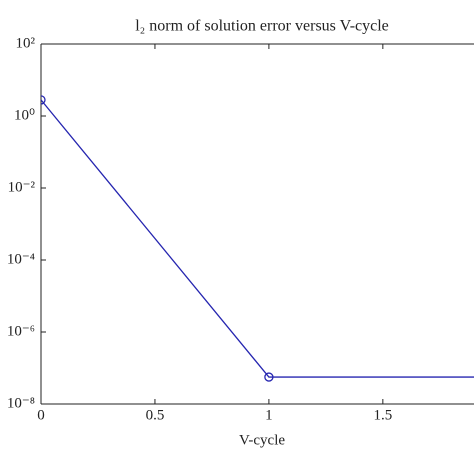 The image size is (474, 474). Describe the element at coordinates (269, 415) in the screenshot. I see `x-tick-label: 1` at that location.